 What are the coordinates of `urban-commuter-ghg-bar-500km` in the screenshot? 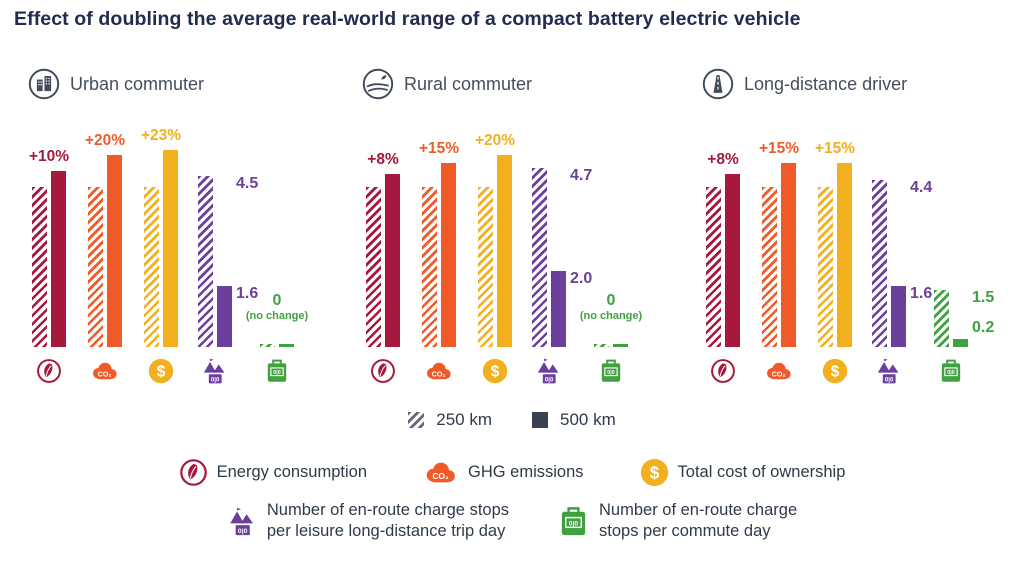 It's located at (114, 251).